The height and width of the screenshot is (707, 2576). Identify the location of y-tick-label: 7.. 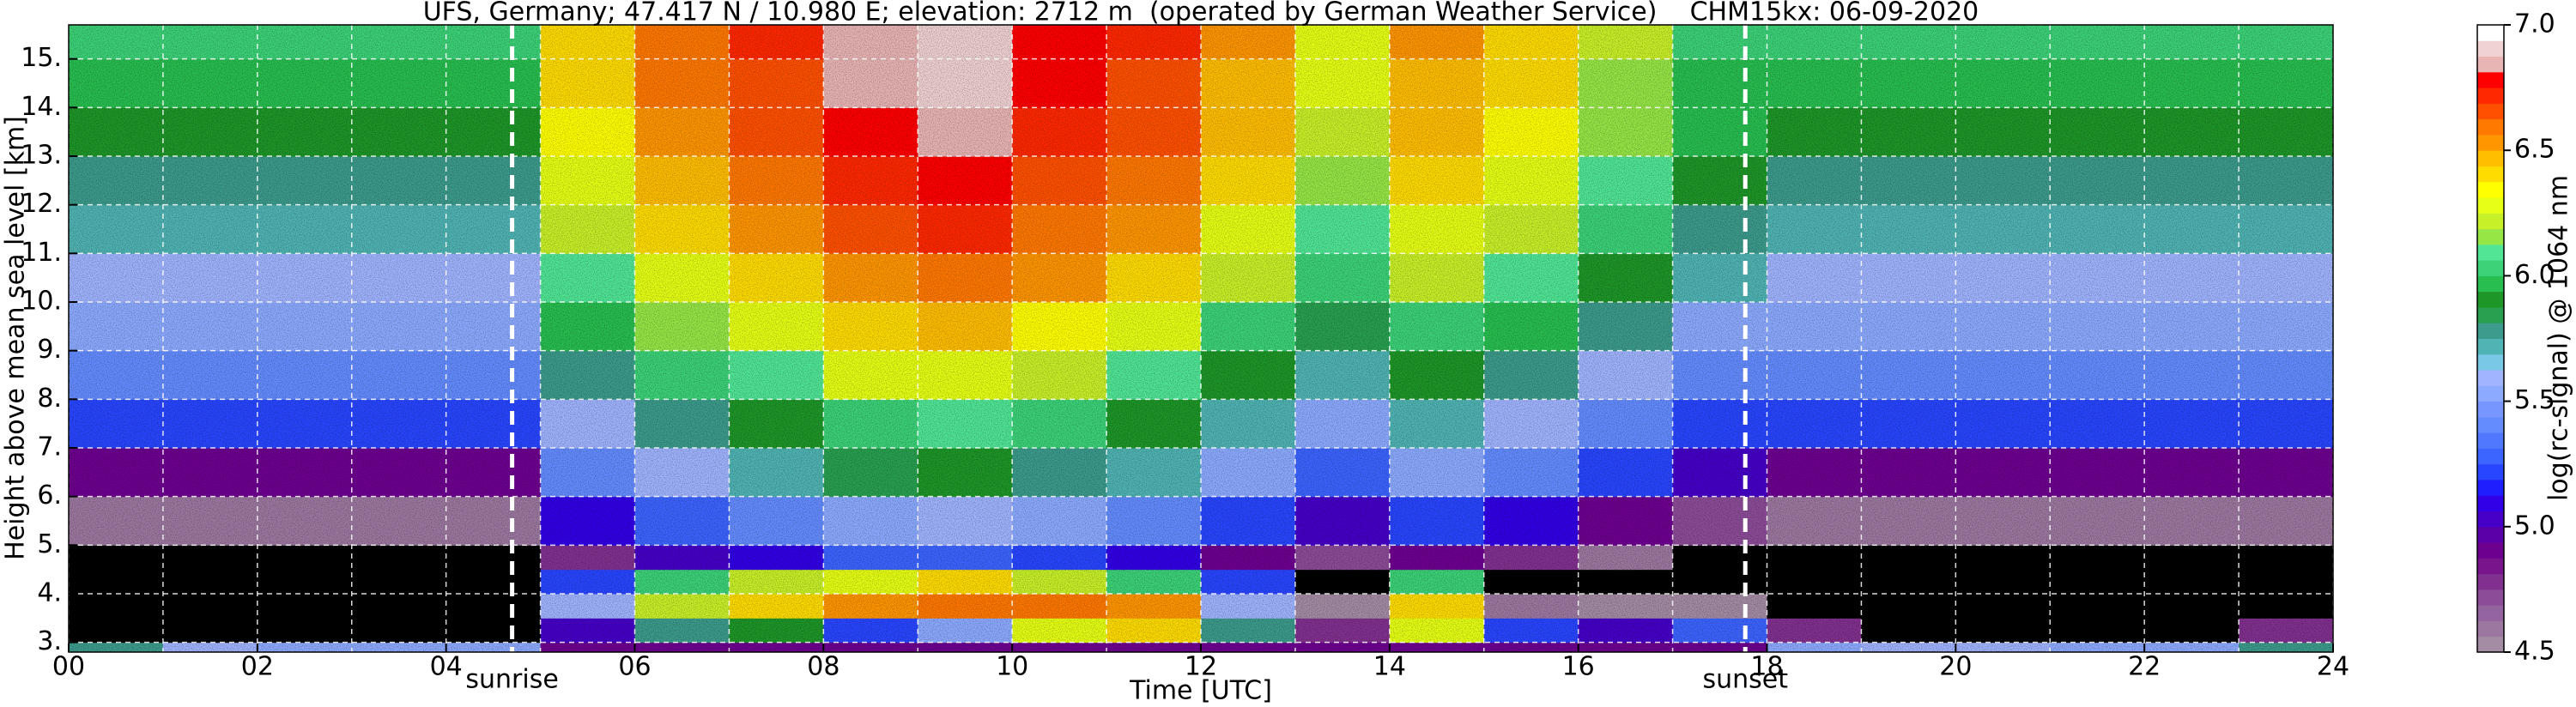
(49, 447).